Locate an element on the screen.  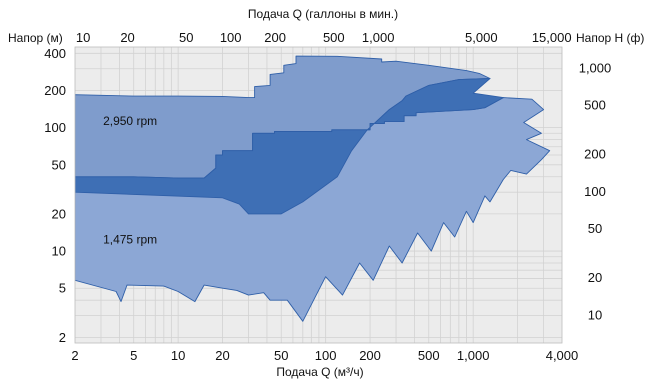
x-tick-label: 100 is located at coordinates (326, 355).